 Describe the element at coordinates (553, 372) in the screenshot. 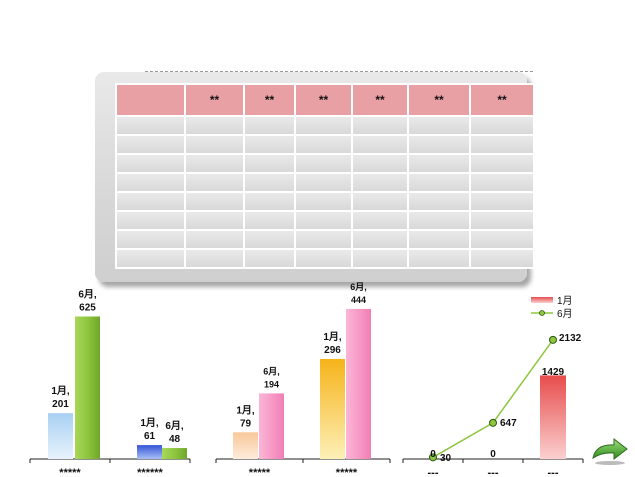

I see `bar-data-label: 1429` at that location.